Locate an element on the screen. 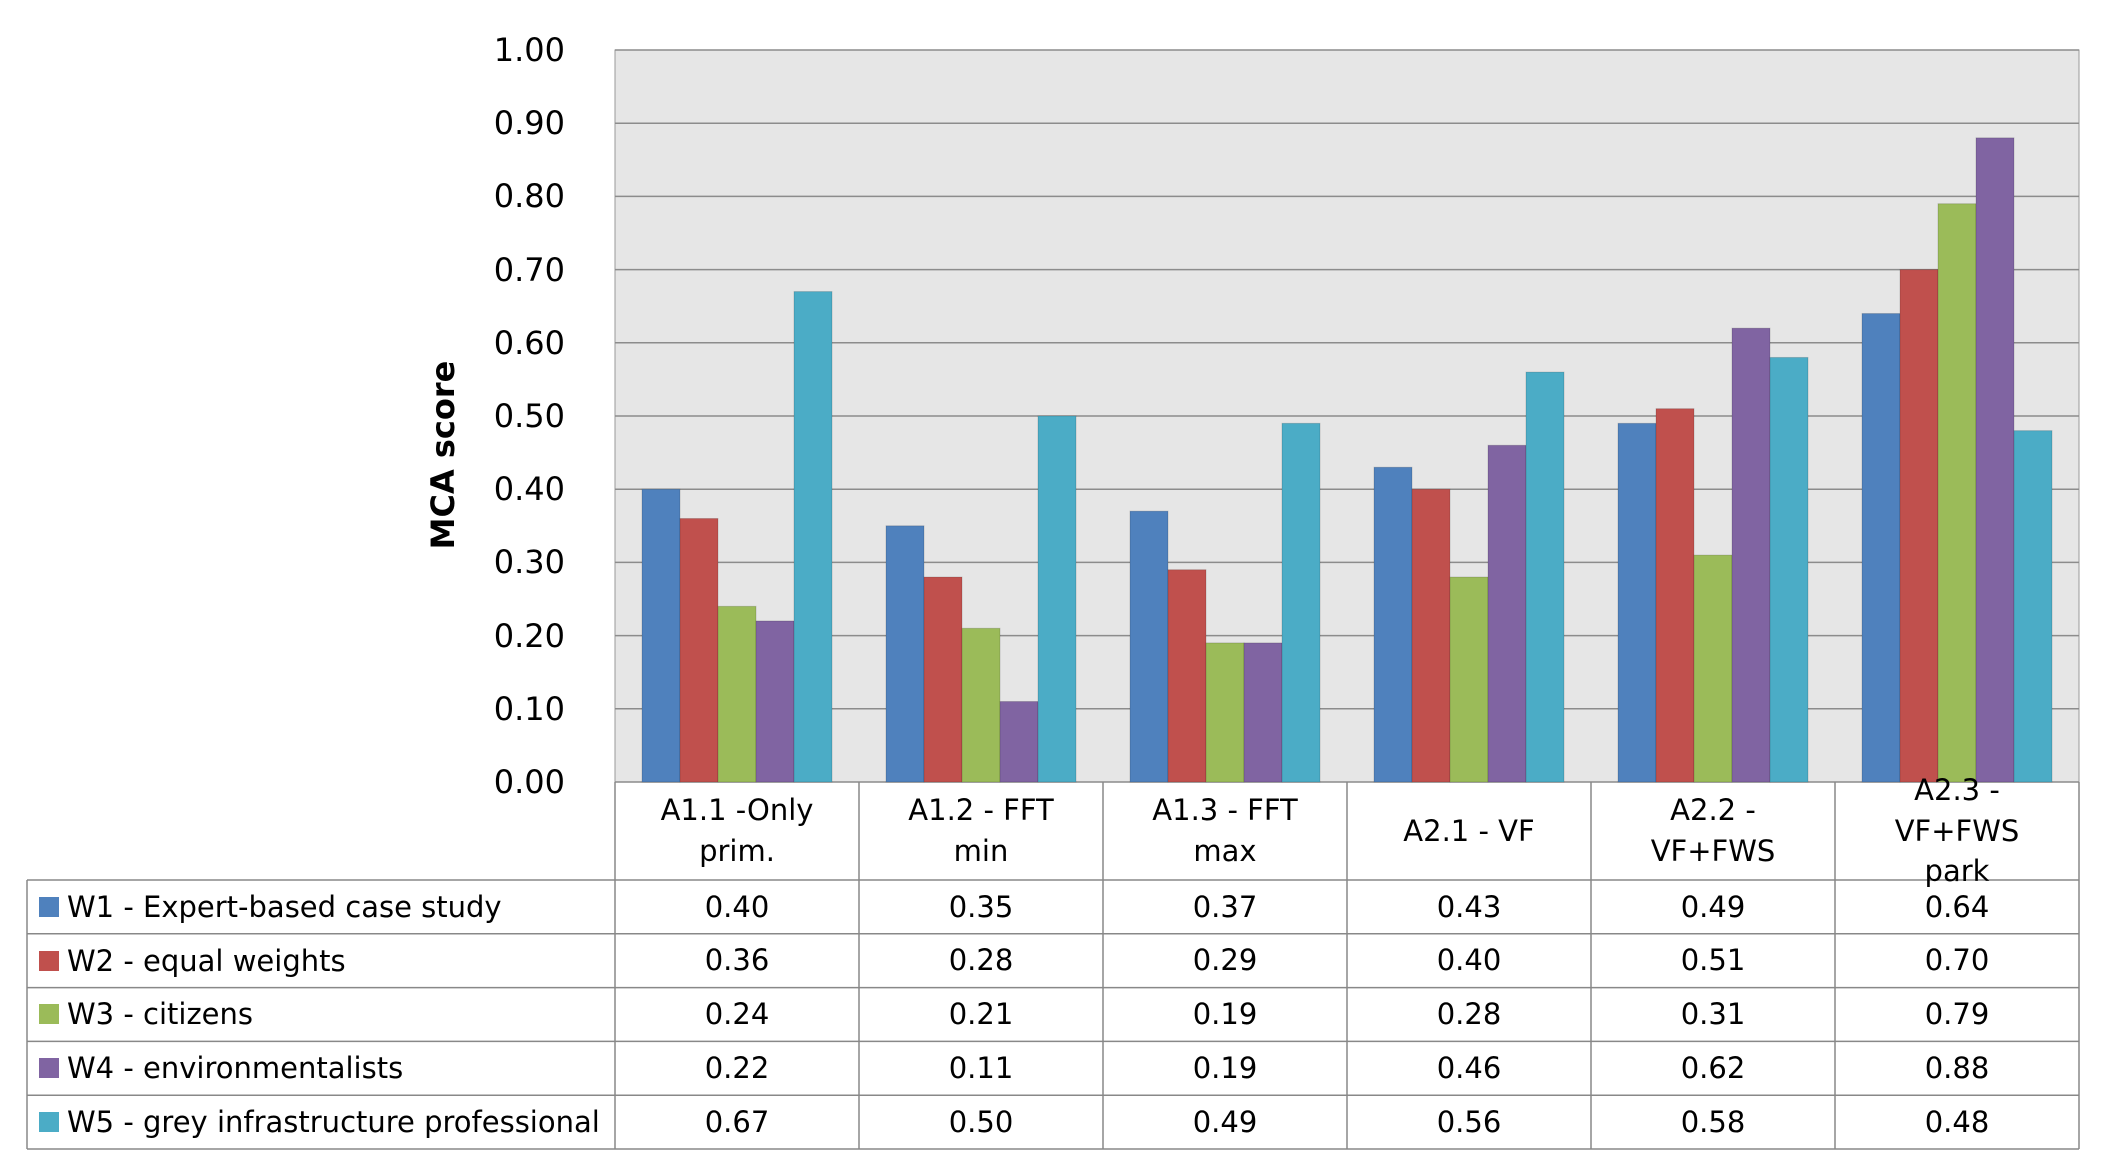 The width and height of the screenshot is (2107, 1175). y-tick-label: 0.00 is located at coordinates (529, 782).